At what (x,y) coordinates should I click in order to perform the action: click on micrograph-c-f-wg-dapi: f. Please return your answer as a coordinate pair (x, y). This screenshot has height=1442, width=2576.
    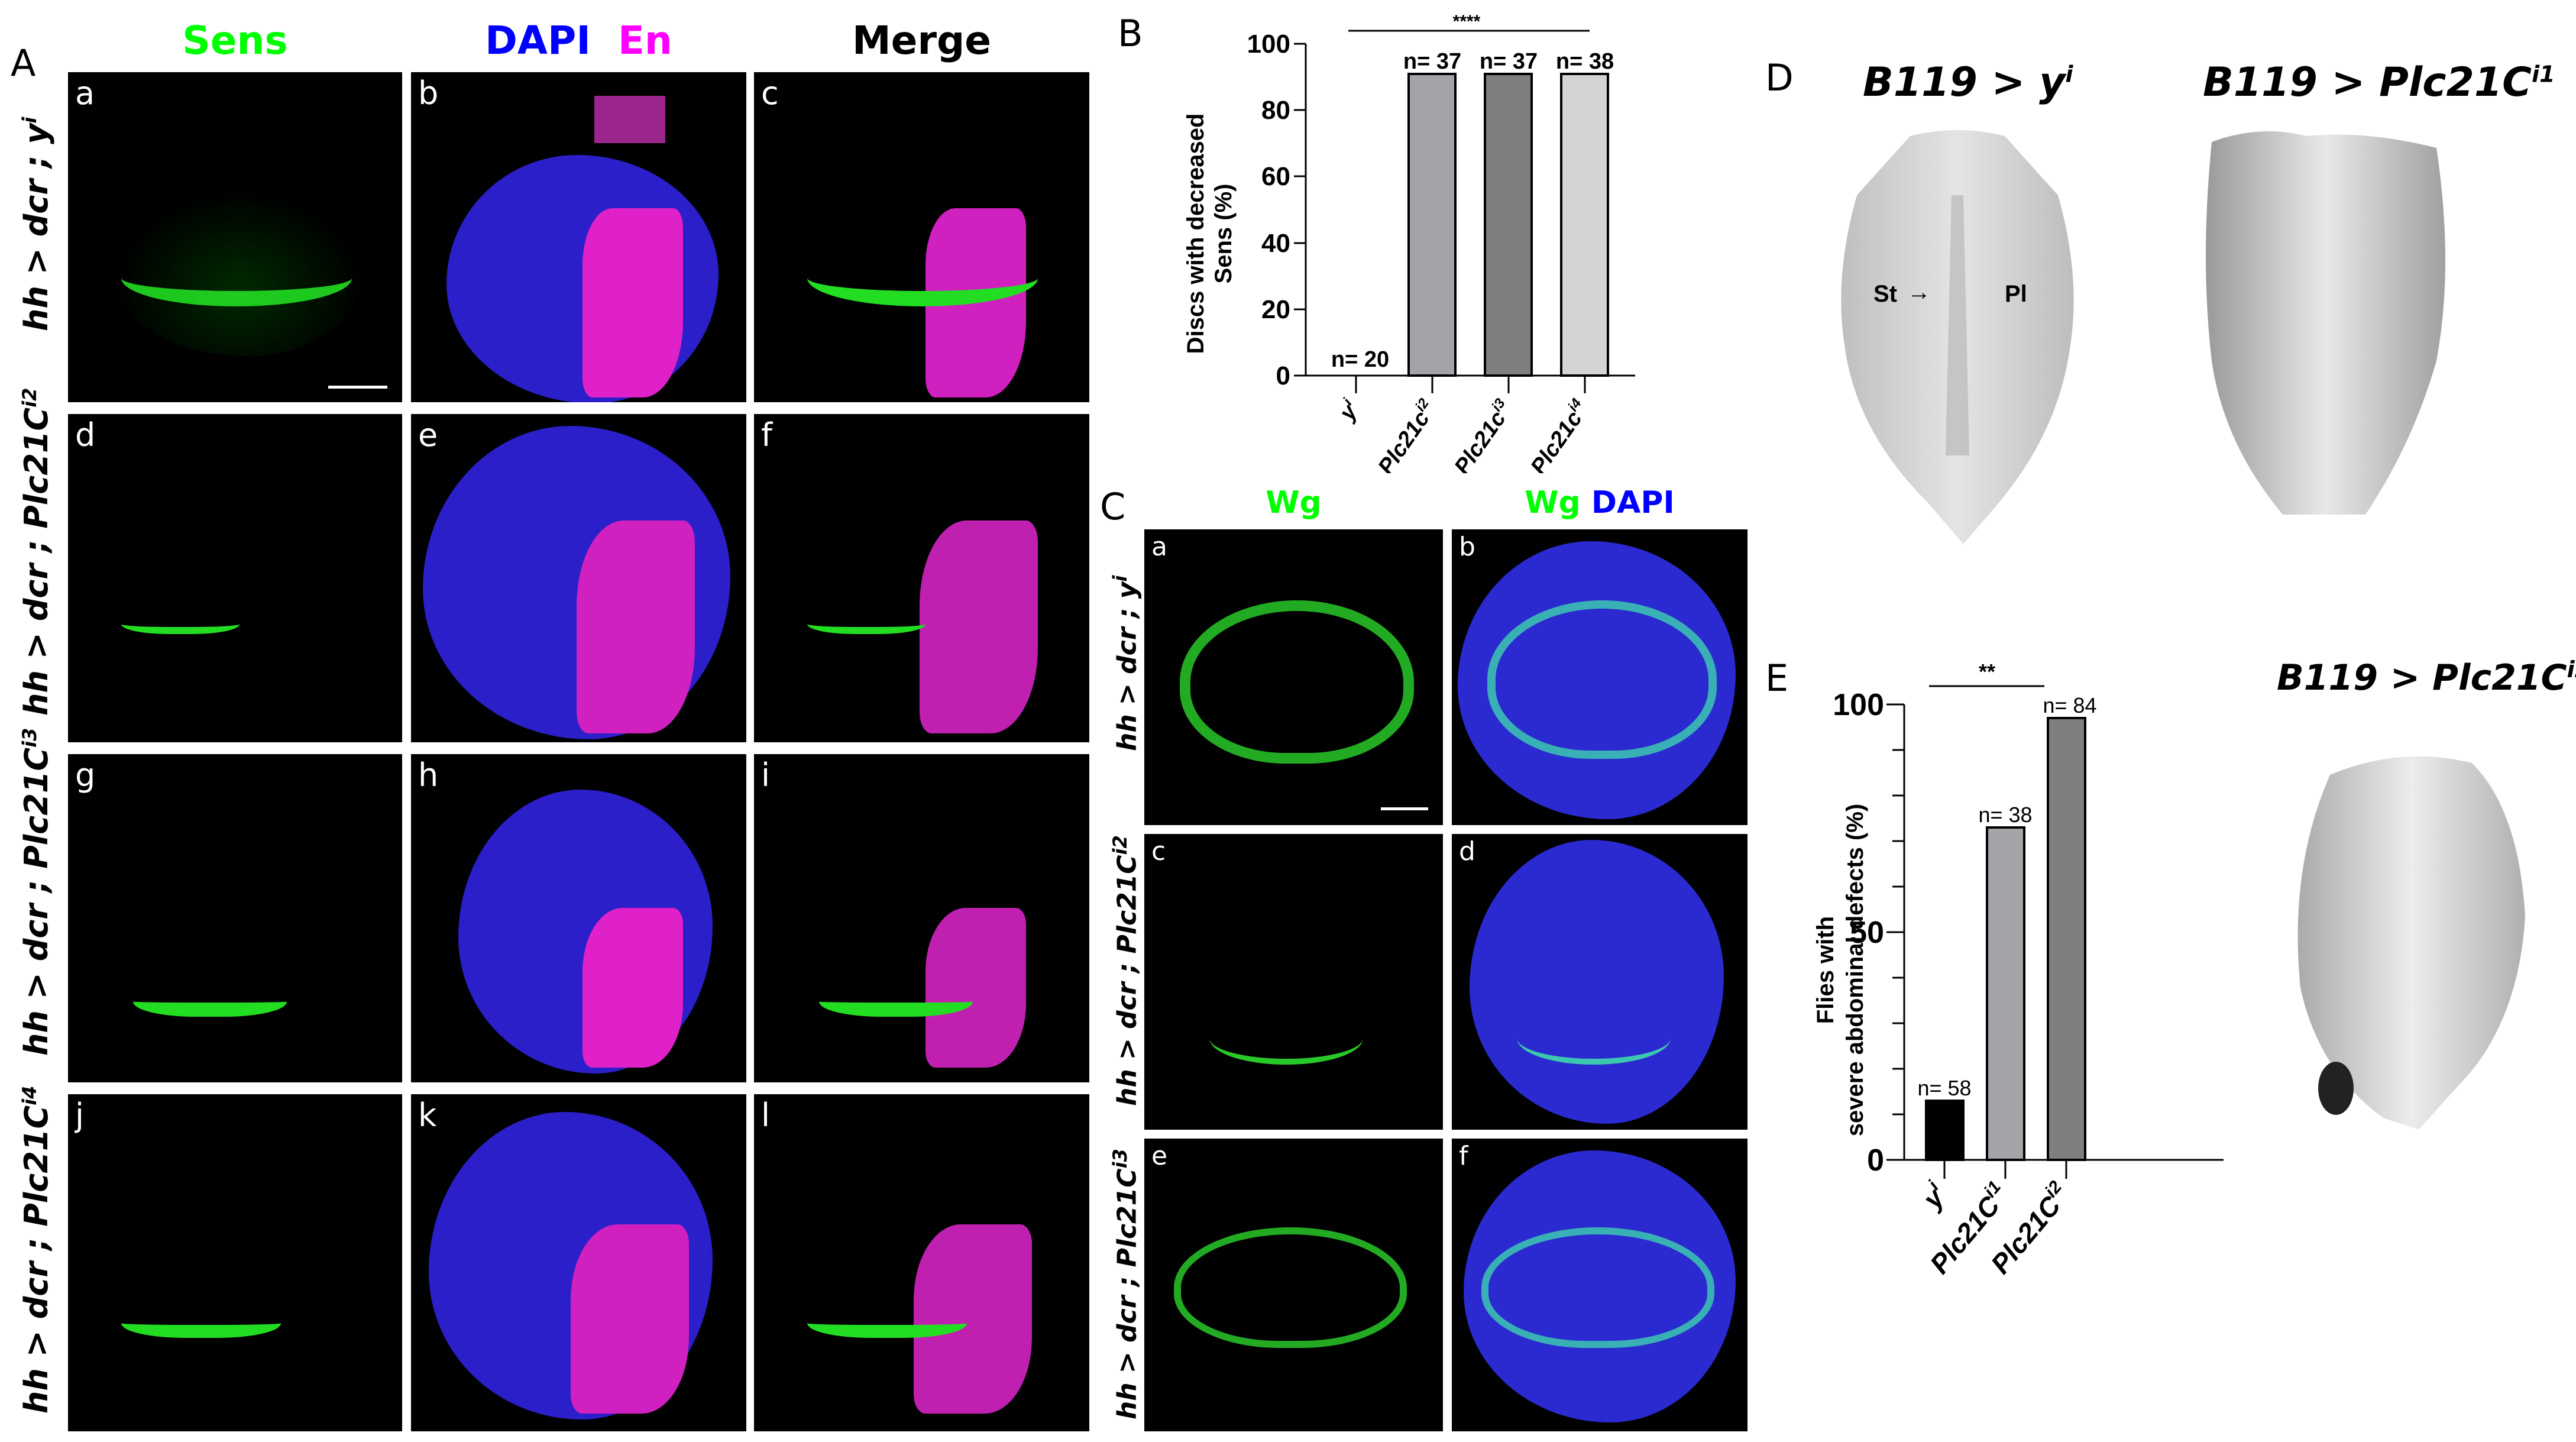
    Looking at the image, I should click on (1600, 1285).